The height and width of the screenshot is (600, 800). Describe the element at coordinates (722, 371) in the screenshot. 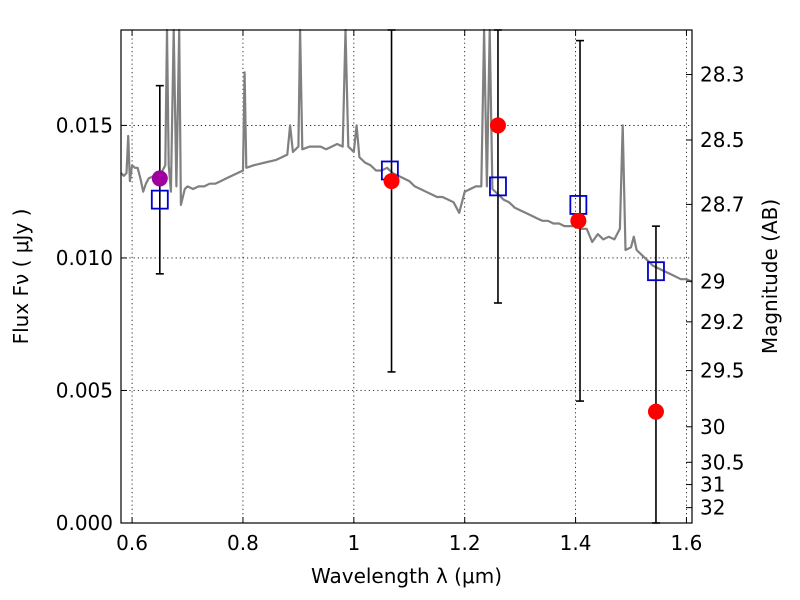

I see `y2-tick-label: 29.5` at that location.